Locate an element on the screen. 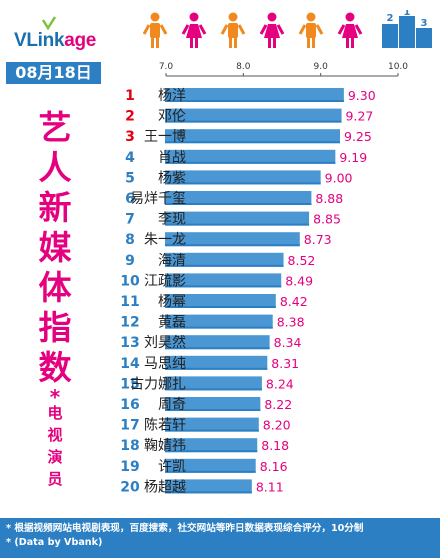 The width and height of the screenshot is (440, 558). rank-label: 20 is located at coordinates (130, 487).